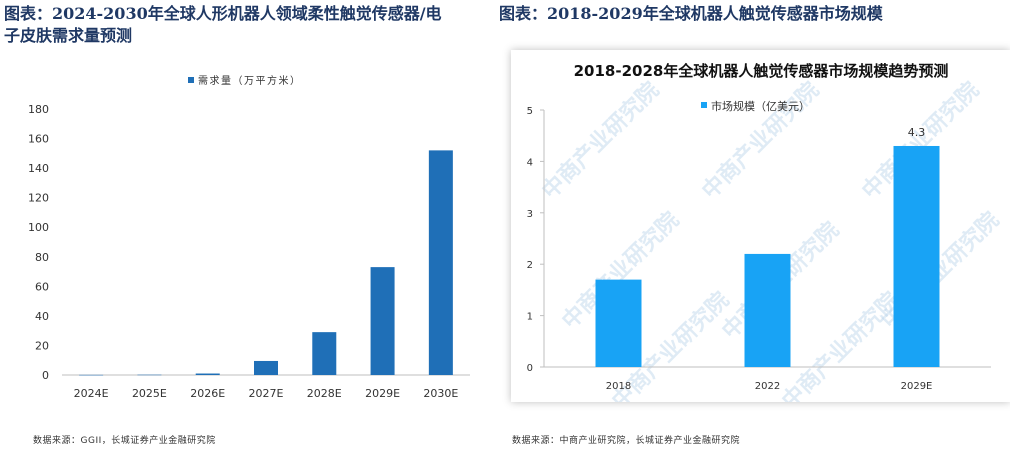 This screenshot has height=456, width=1010. What do you see at coordinates (223, 13) in the screenshot?
I see `left-title-line1: 图表：2024-2030年全球人形机器人领域柔性触觉传感器/电` at bounding box center [223, 13].